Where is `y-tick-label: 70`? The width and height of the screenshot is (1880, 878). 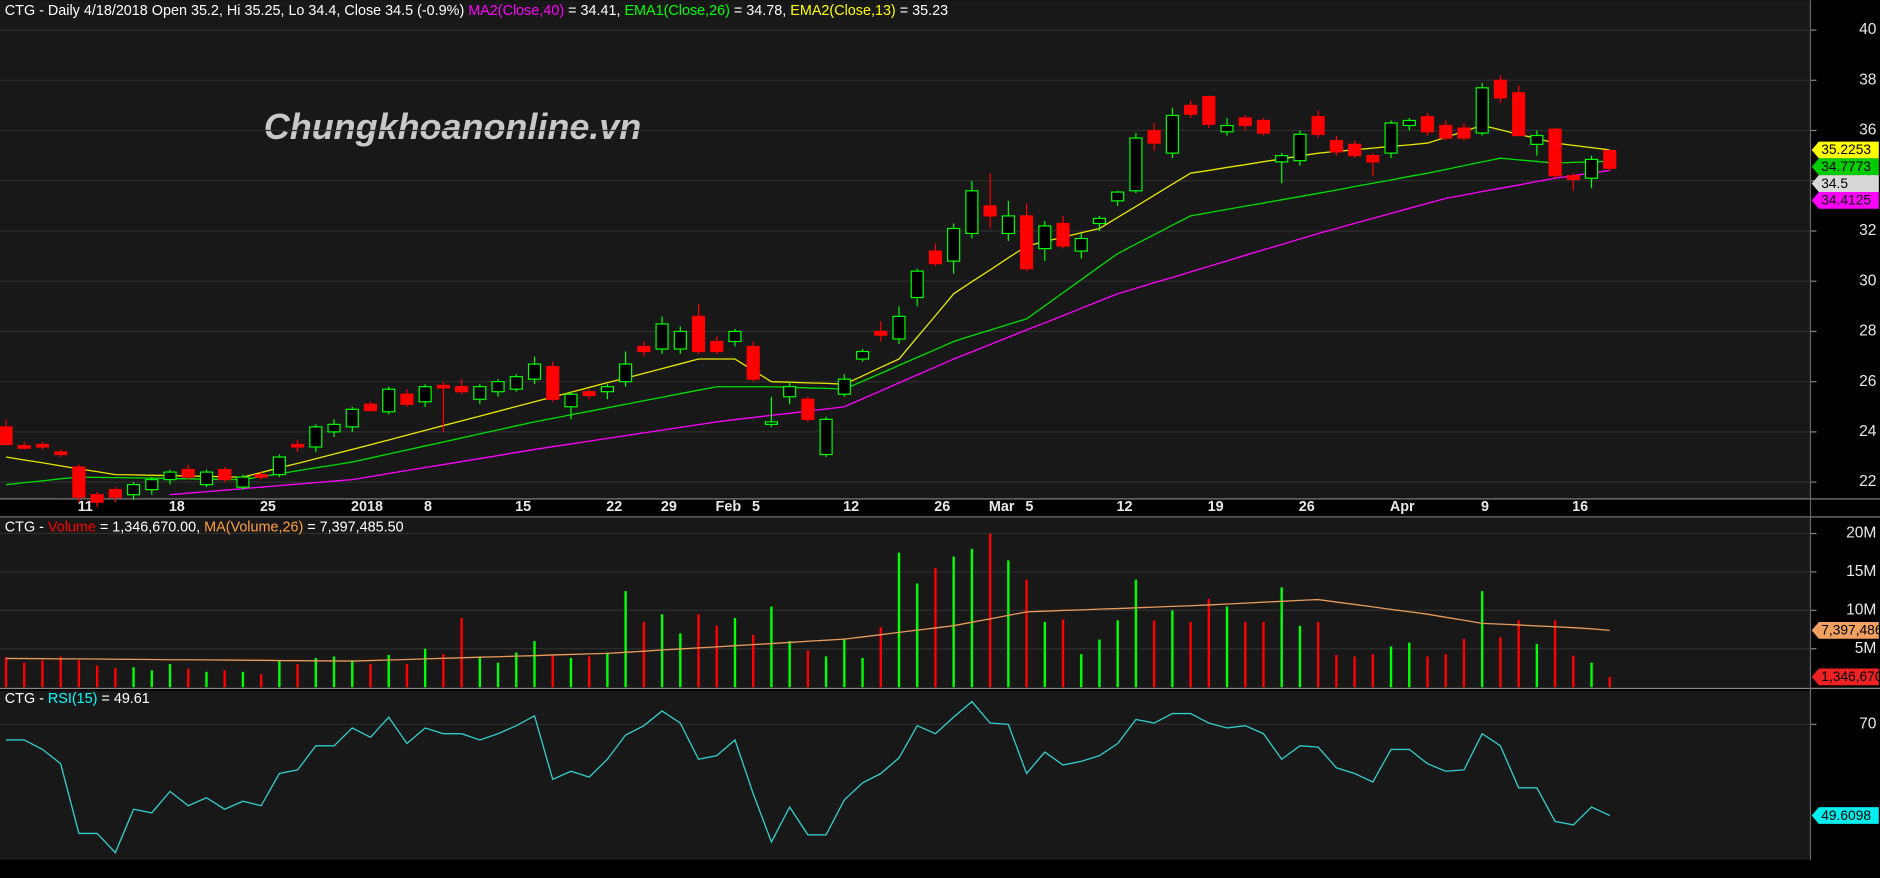 y-tick-label: 70 is located at coordinates (1868, 723).